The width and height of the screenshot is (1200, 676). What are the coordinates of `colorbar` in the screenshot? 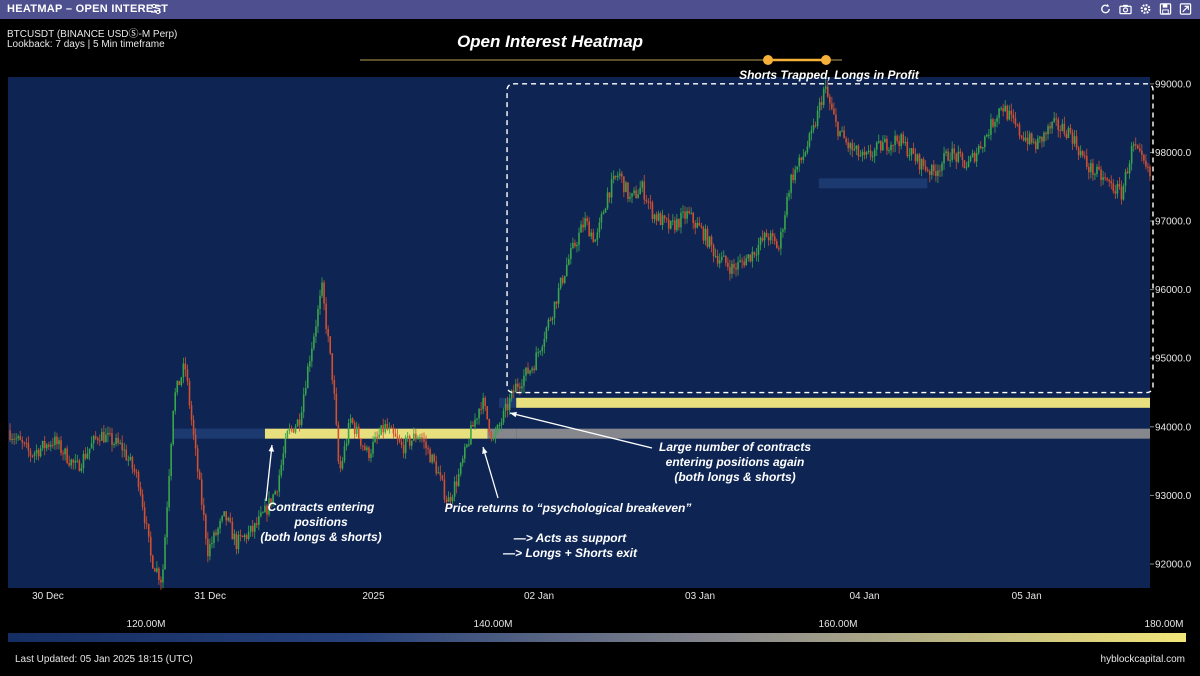 It's located at (597, 637).